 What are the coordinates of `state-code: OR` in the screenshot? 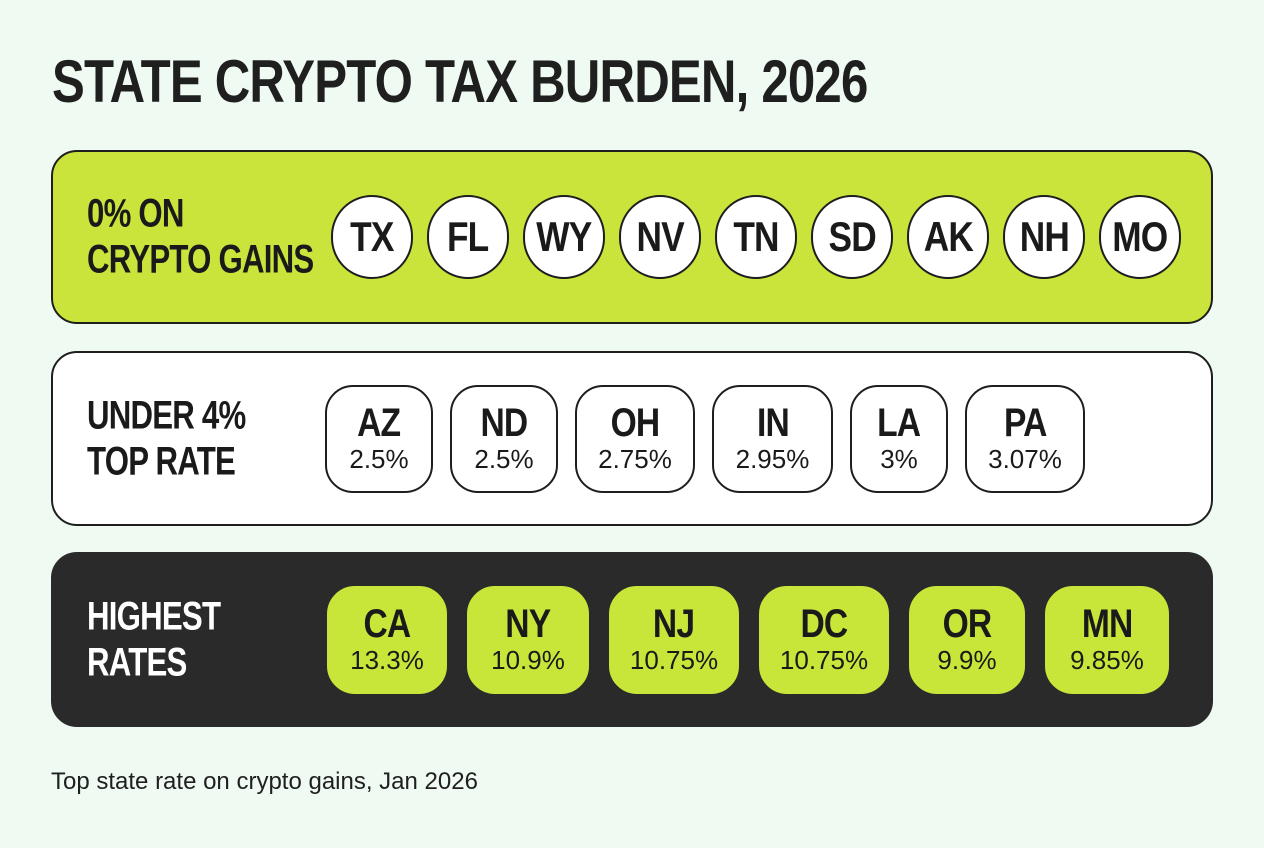 It's located at (967, 624).